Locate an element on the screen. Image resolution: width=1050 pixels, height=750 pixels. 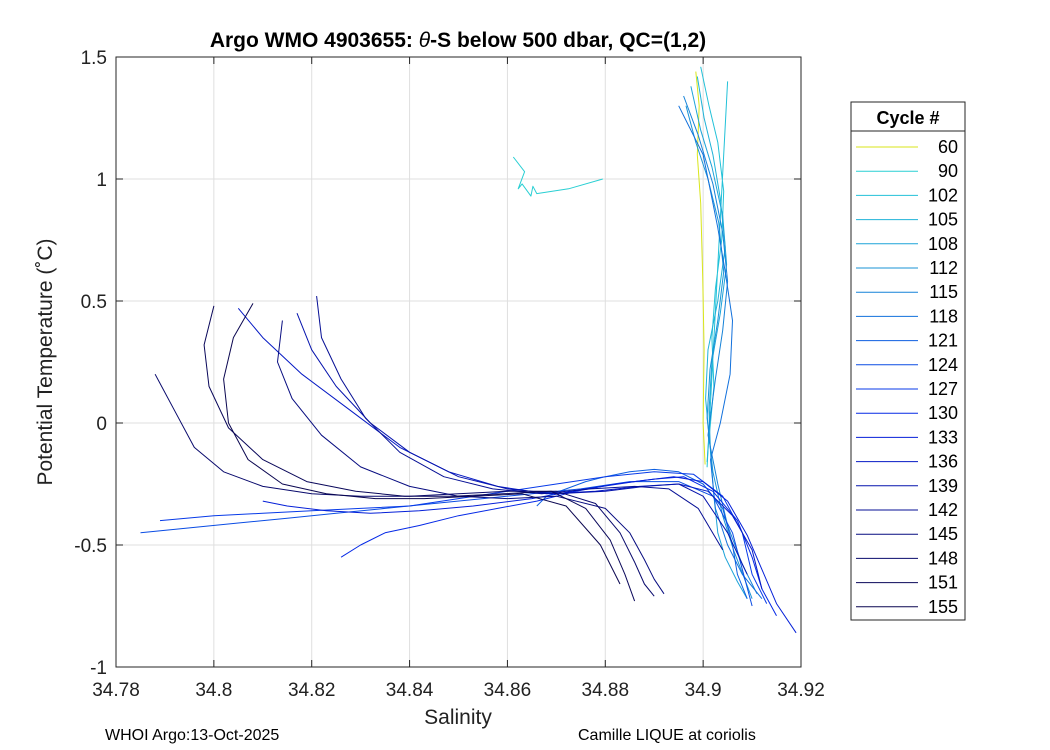
legend-label-cycle-127: 127 is located at coordinates (943, 389).